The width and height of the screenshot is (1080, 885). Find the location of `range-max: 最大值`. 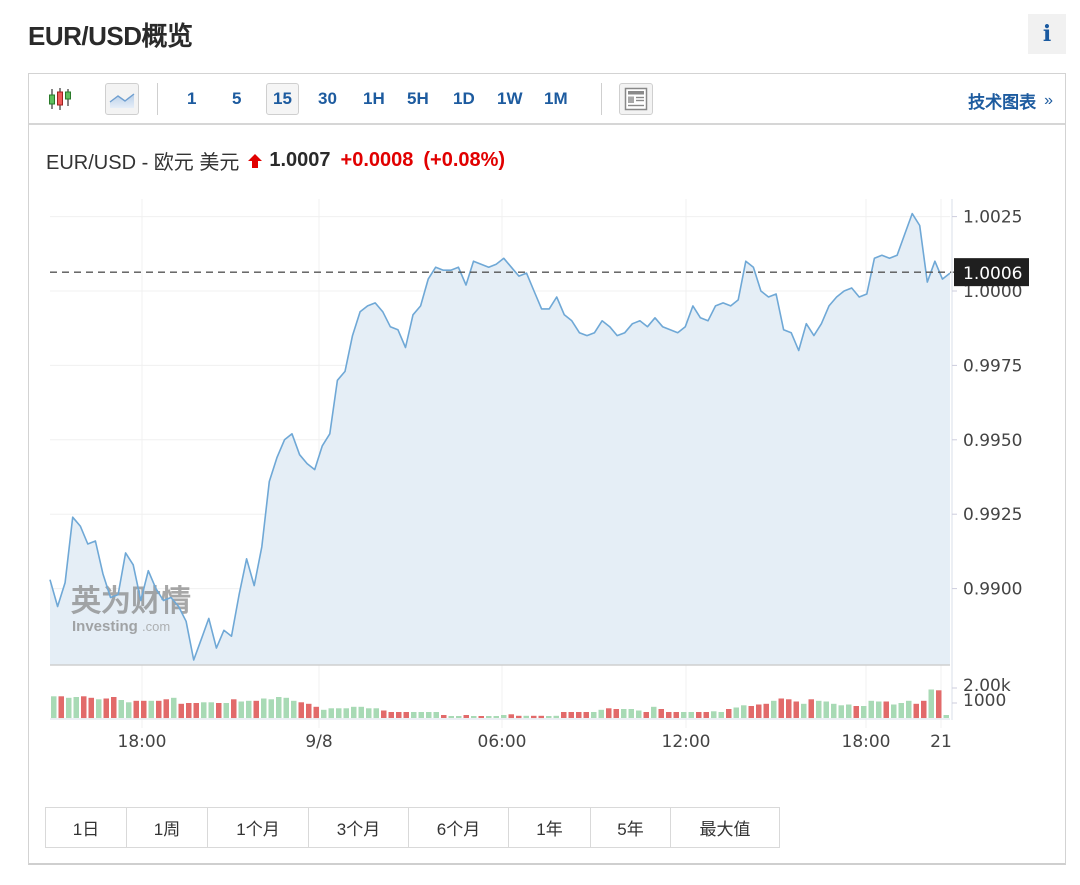

range-max: 最大值 is located at coordinates (725, 827).